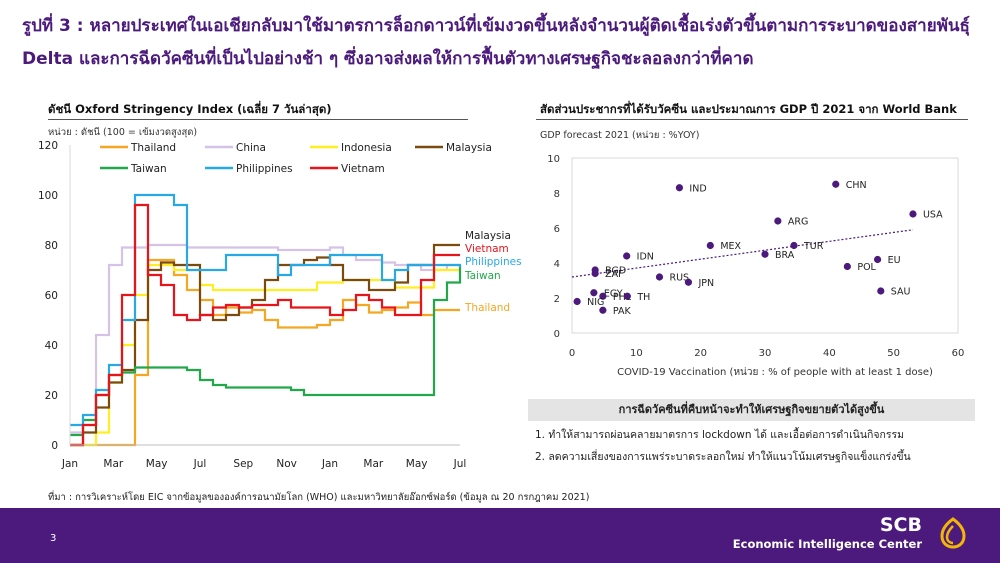 The image size is (1000, 563). I want to click on trend-line, so click(742, 253).